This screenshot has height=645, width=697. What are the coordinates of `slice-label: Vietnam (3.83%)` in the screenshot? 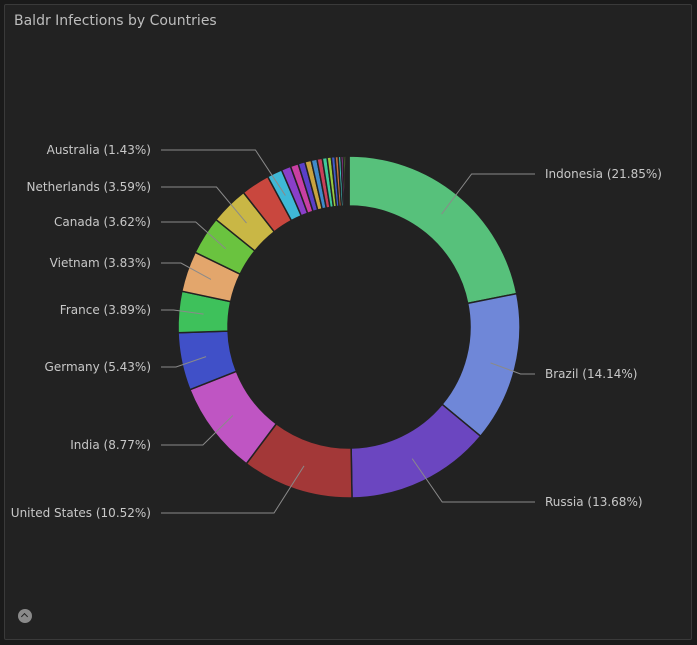 It's located at (100, 263).